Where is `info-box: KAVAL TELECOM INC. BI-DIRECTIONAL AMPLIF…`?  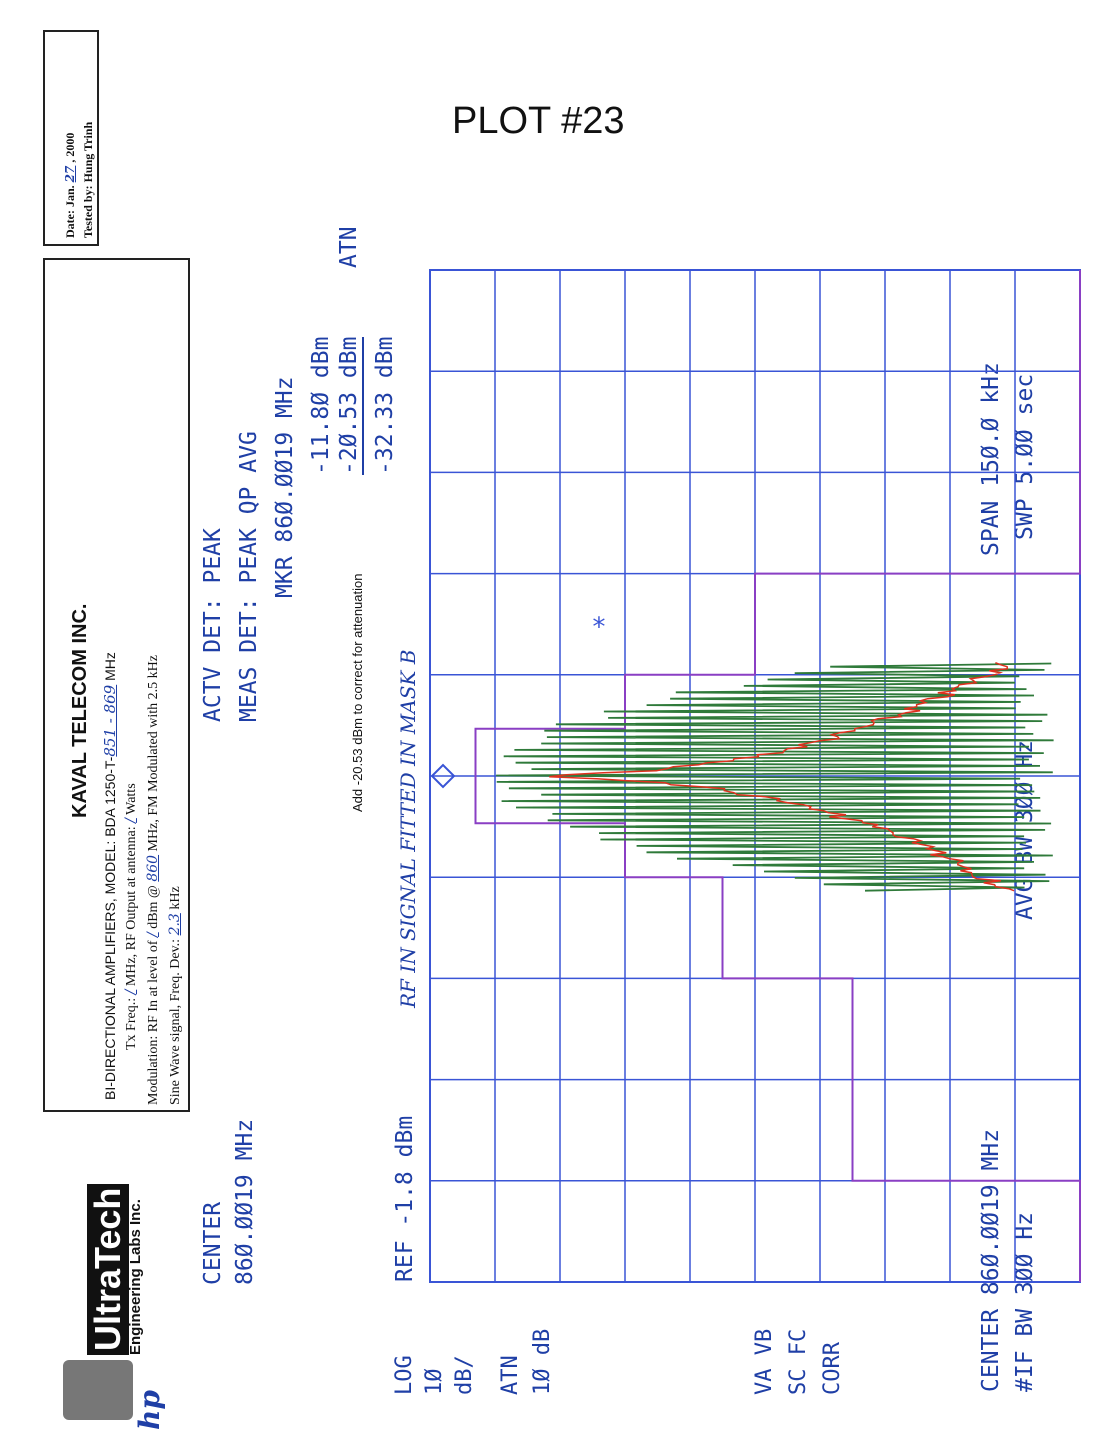
info-box: KAVAL TELECOM INC. BI-DIRECTIONAL AMPLIF… is located at coordinates (116, 685).